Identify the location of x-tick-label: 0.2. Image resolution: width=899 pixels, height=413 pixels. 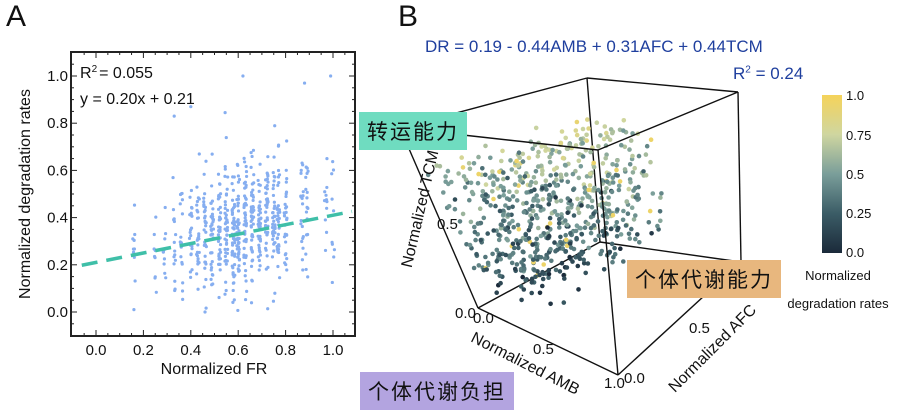
(143, 350).